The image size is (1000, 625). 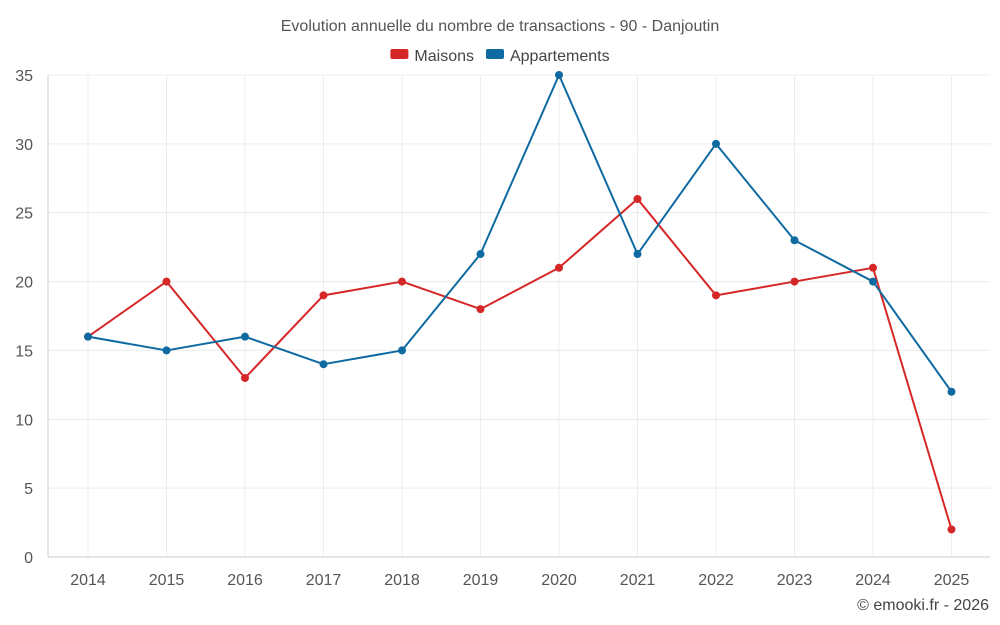 What do you see at coordinates (559, 580) in the screenshot?
I see `x-tick-label: 2020` at bounding box center [559, 580].